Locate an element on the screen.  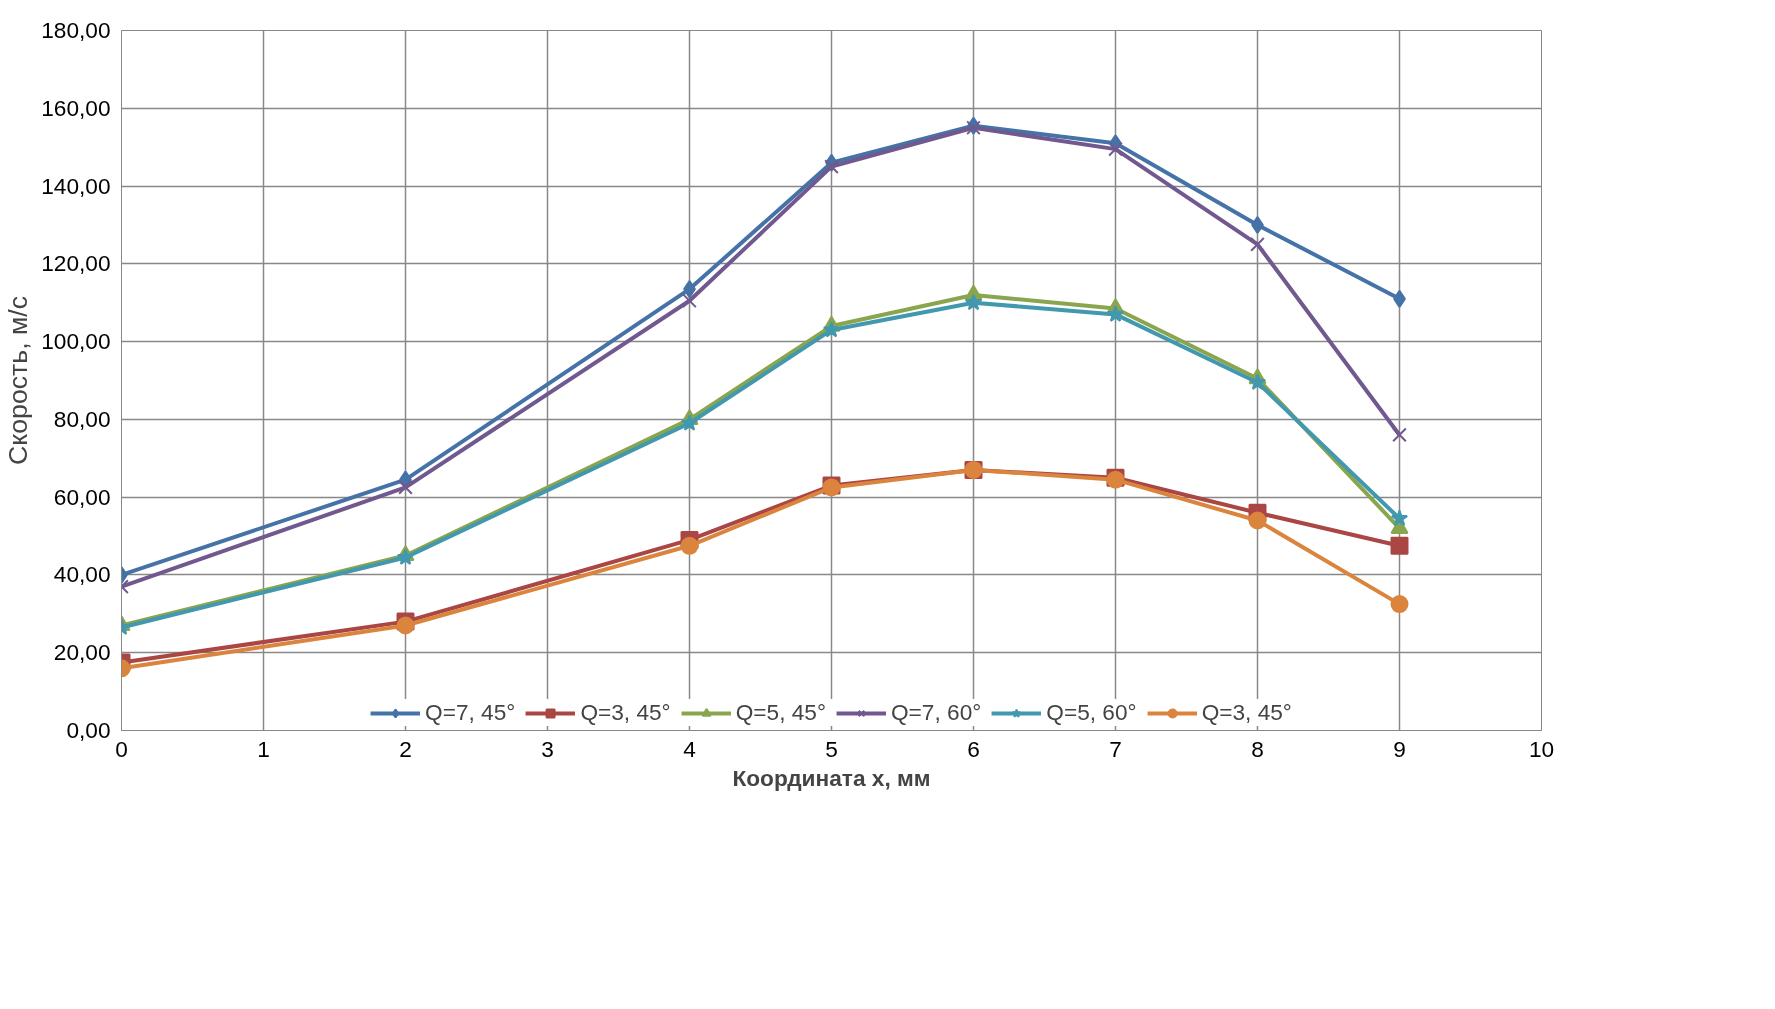
x-tick-label: 4 is located at coordinates (689, 748).